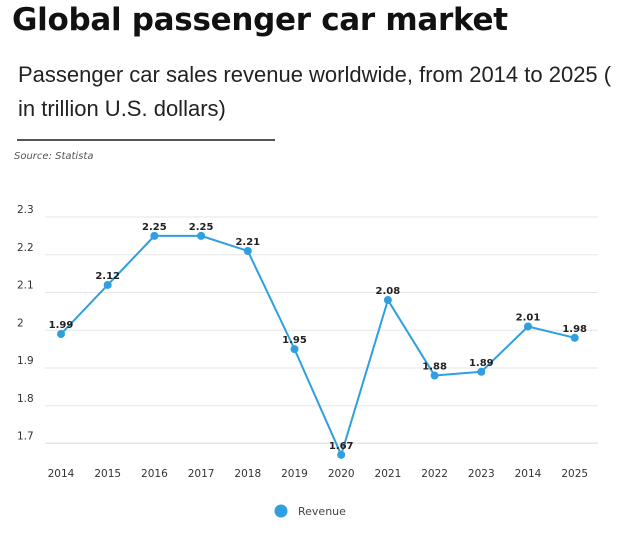 This screenshot has width=623, height=549. What do you see at coordinates (574, 474) in the screenshot?
I see `x-tick-label: 2025` at bounding box center [574, 474].